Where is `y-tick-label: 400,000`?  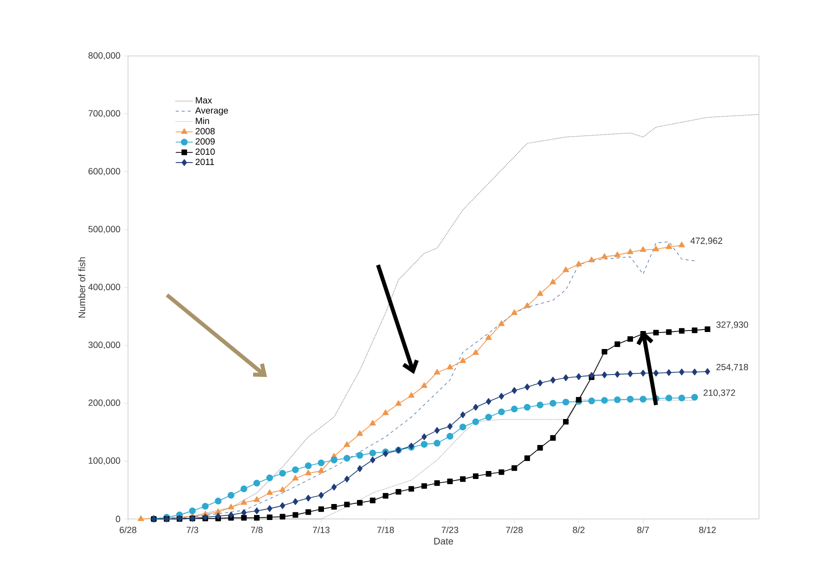
y-tick-label: 400,000 is located at coordinates (104, 288).